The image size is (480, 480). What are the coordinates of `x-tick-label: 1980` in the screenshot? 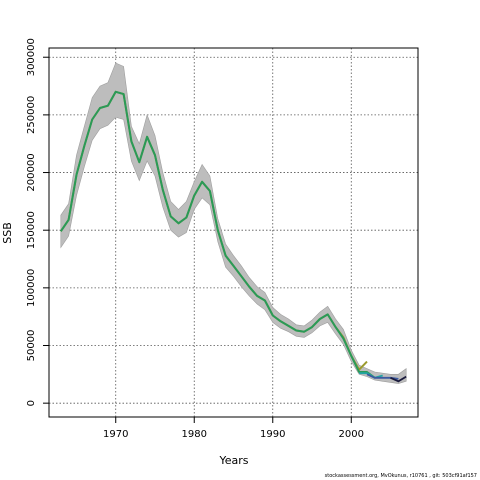 It's located at (194, 434).